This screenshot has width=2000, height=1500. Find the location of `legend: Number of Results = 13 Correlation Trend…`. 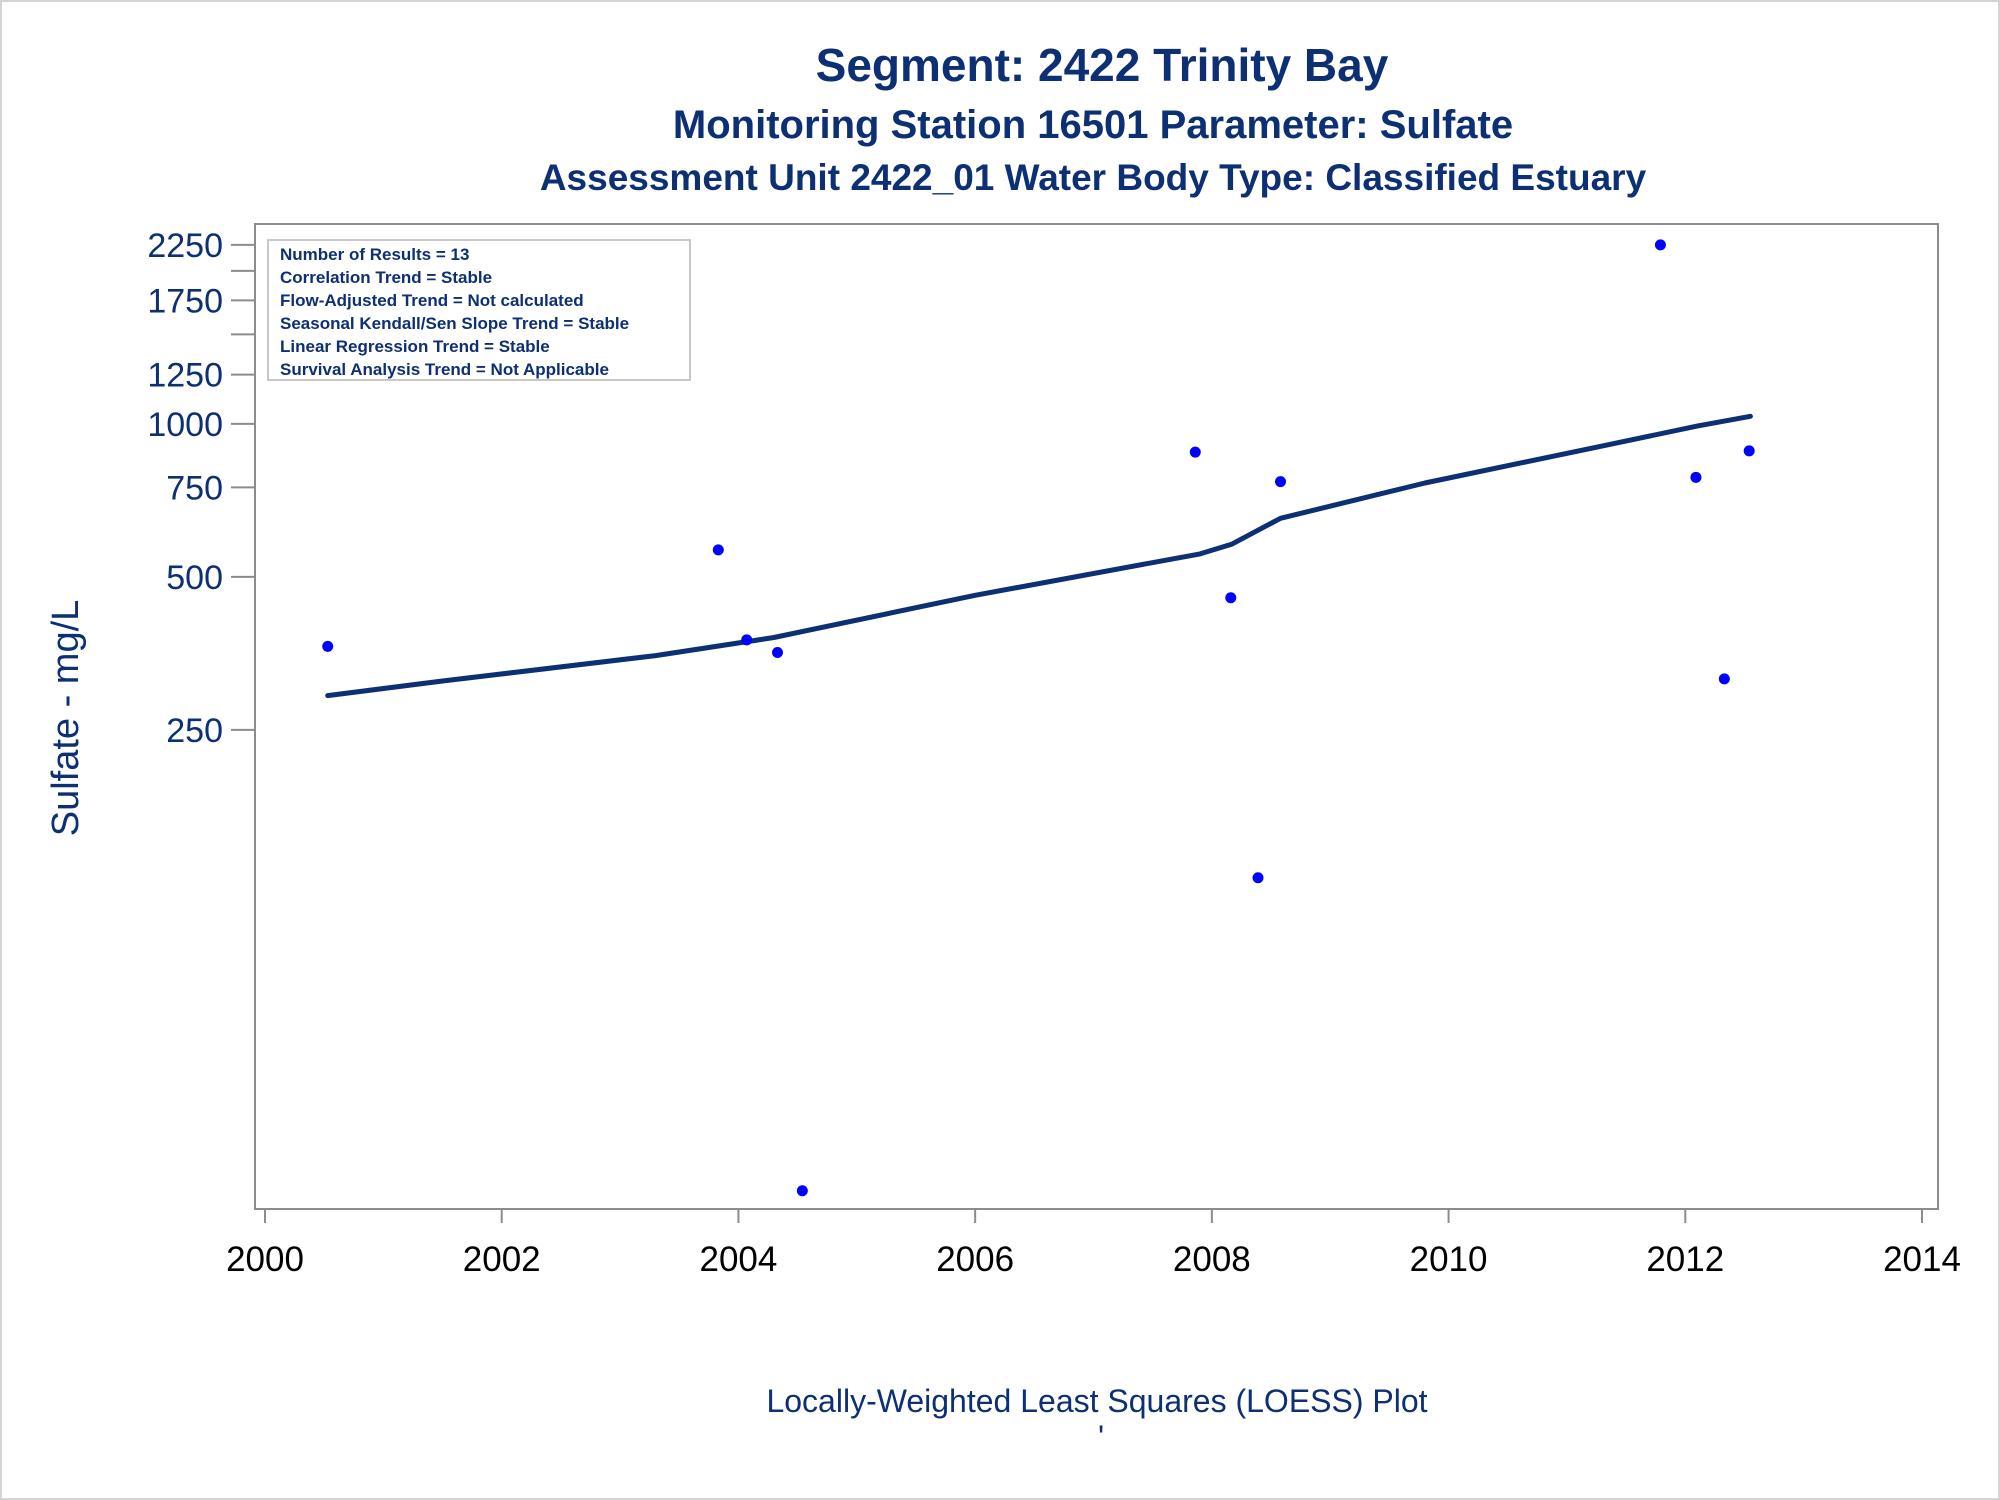

legend: Number of Results = 13 Correlation Trend… is located at coordinates (479, 310).